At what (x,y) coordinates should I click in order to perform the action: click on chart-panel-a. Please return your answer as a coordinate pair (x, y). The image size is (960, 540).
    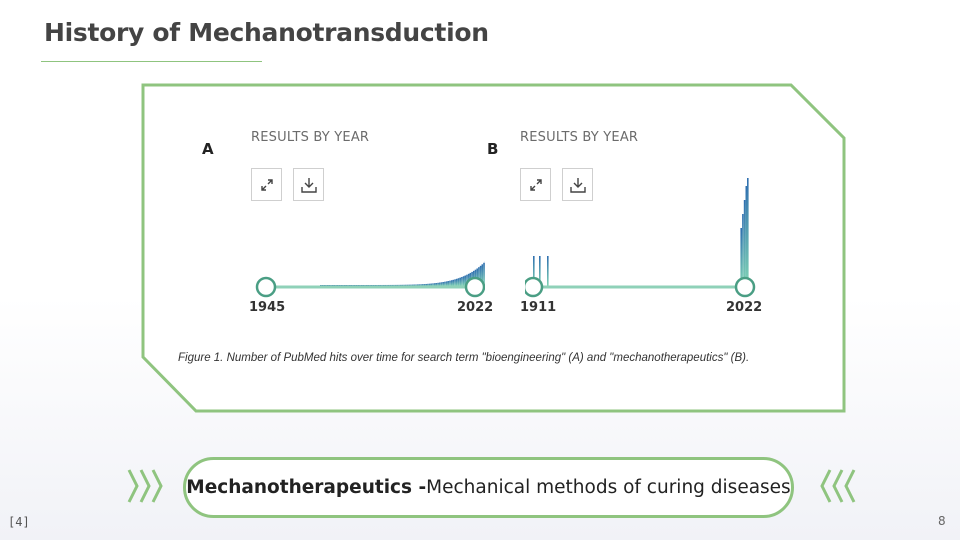
    Looking at the image, I should click on (370, 279).